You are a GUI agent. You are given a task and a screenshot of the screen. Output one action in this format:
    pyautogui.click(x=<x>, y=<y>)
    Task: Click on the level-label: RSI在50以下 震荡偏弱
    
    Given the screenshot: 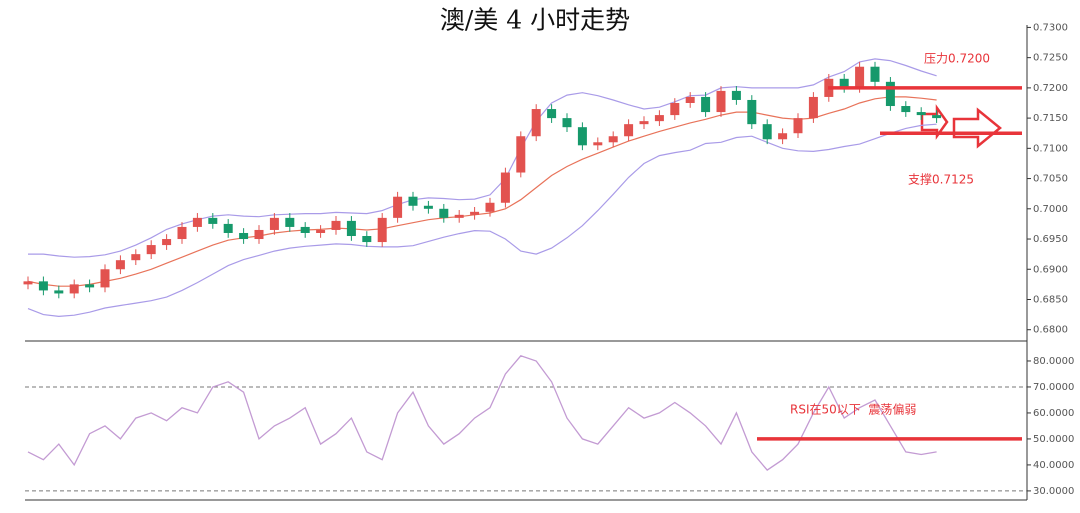 What is the action you would take?
    pyautogui.click(x=853, y=408)
    